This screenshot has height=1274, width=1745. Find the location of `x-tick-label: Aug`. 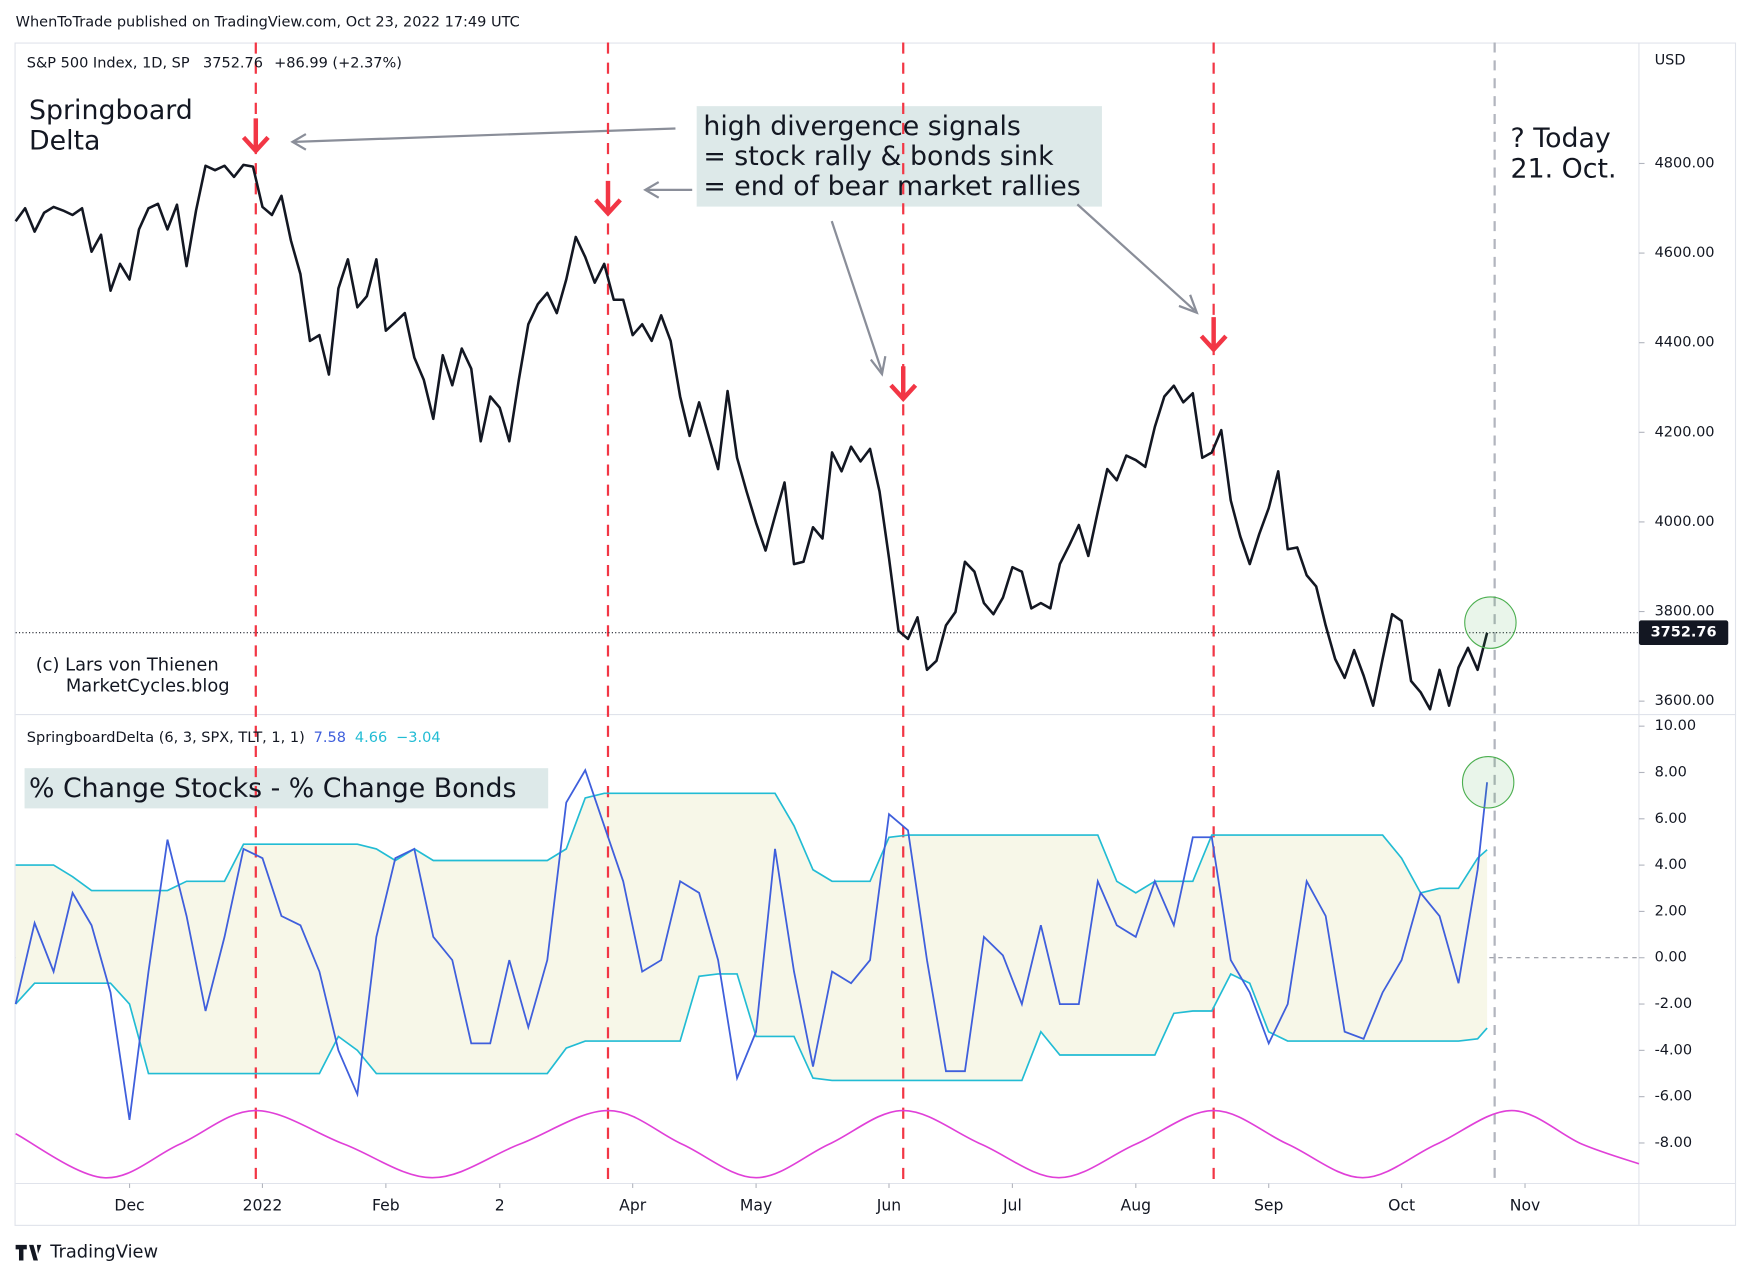

x-tick-label: Aug is located at coordinates (1136, 1204).